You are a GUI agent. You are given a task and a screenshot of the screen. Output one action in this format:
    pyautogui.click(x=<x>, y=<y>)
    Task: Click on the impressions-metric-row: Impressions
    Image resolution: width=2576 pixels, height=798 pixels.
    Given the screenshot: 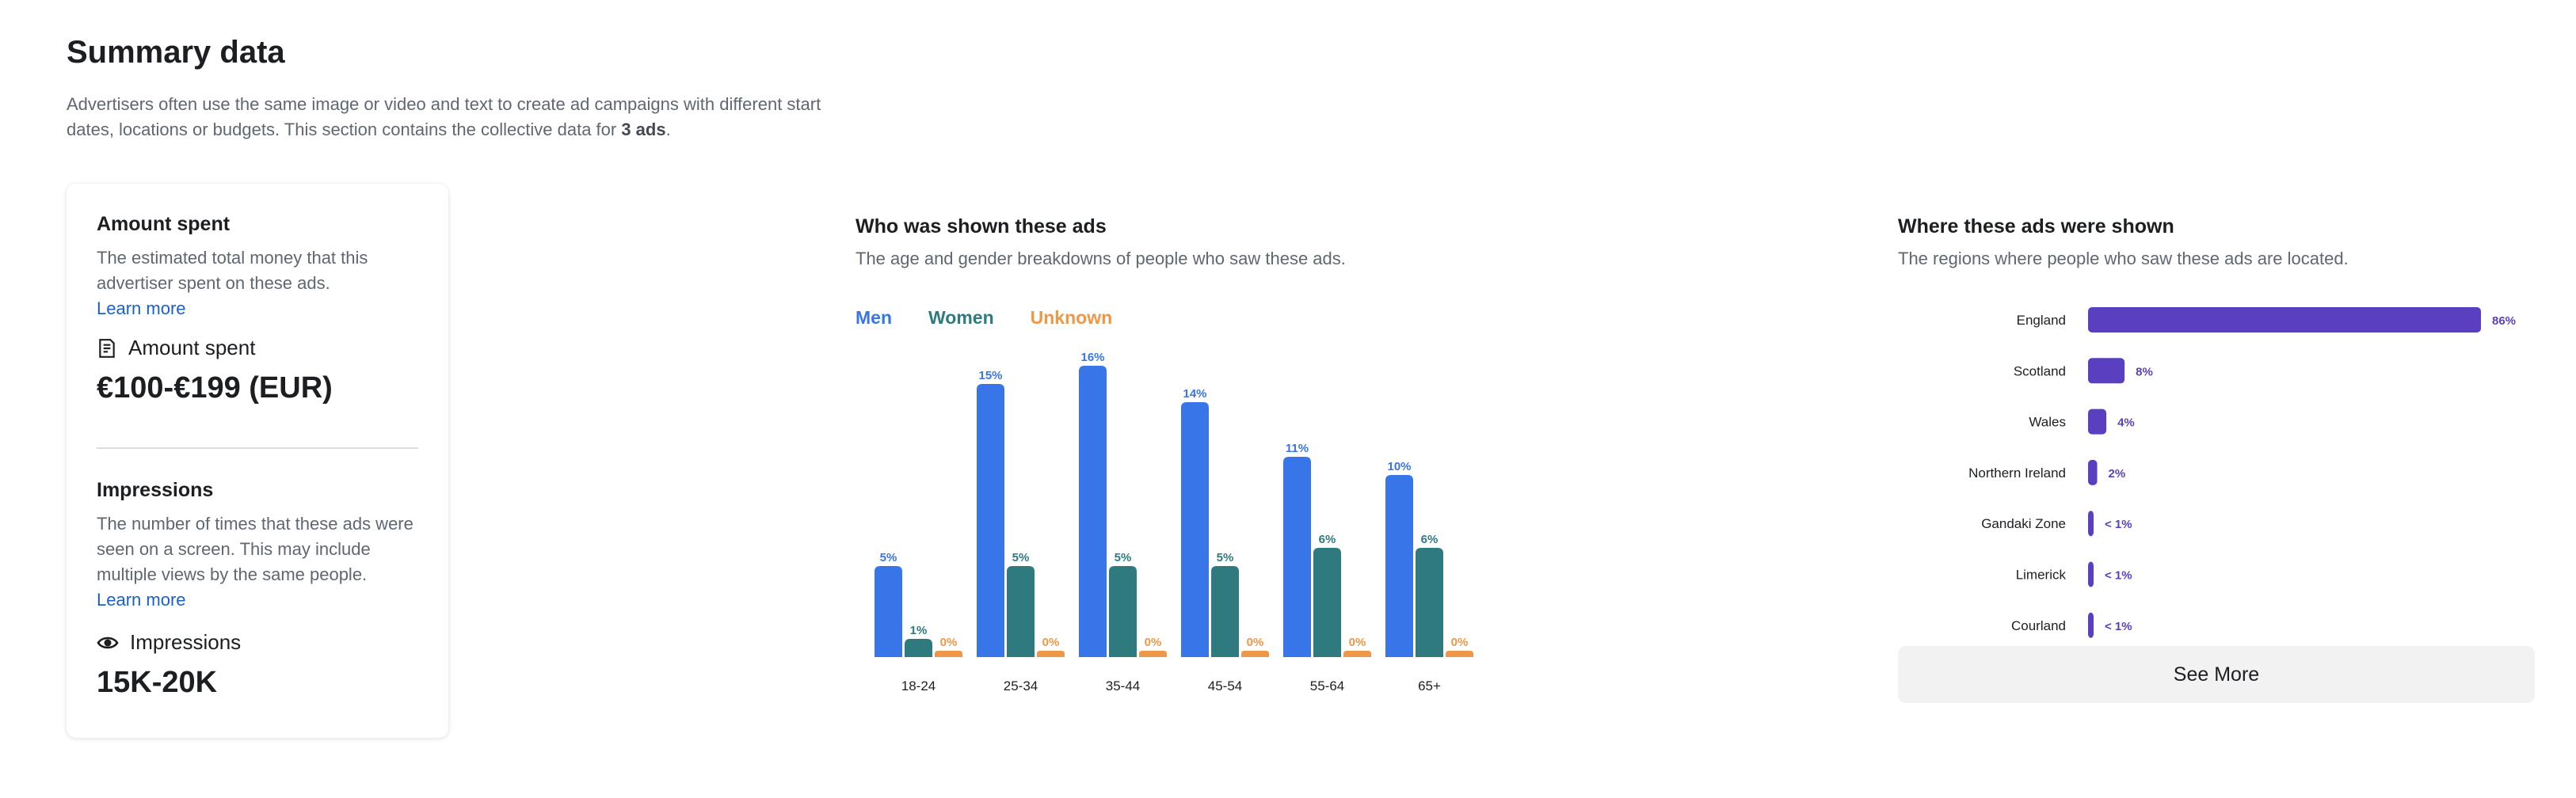 What is the action you would take?
    pyautogui.click(x=259, y=642)
    